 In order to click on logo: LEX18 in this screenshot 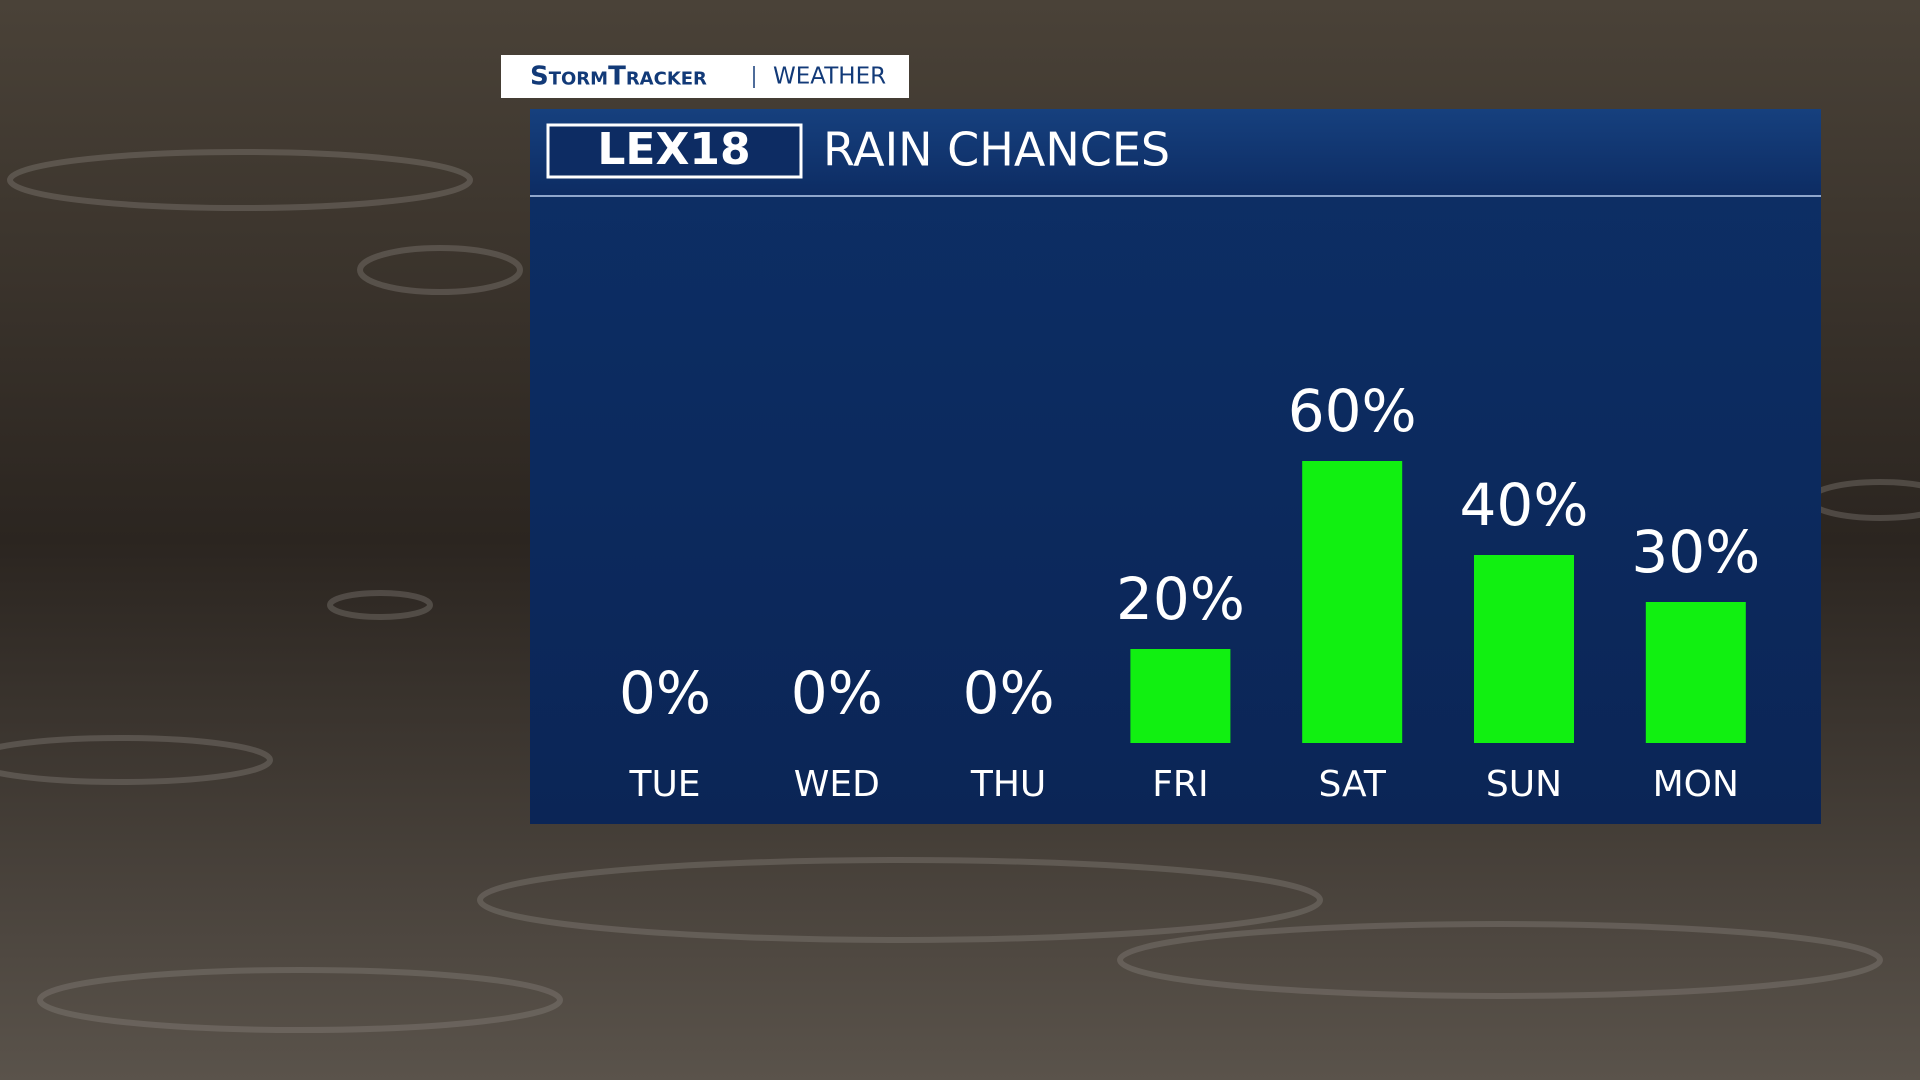, I will do `click(674, 151)`.